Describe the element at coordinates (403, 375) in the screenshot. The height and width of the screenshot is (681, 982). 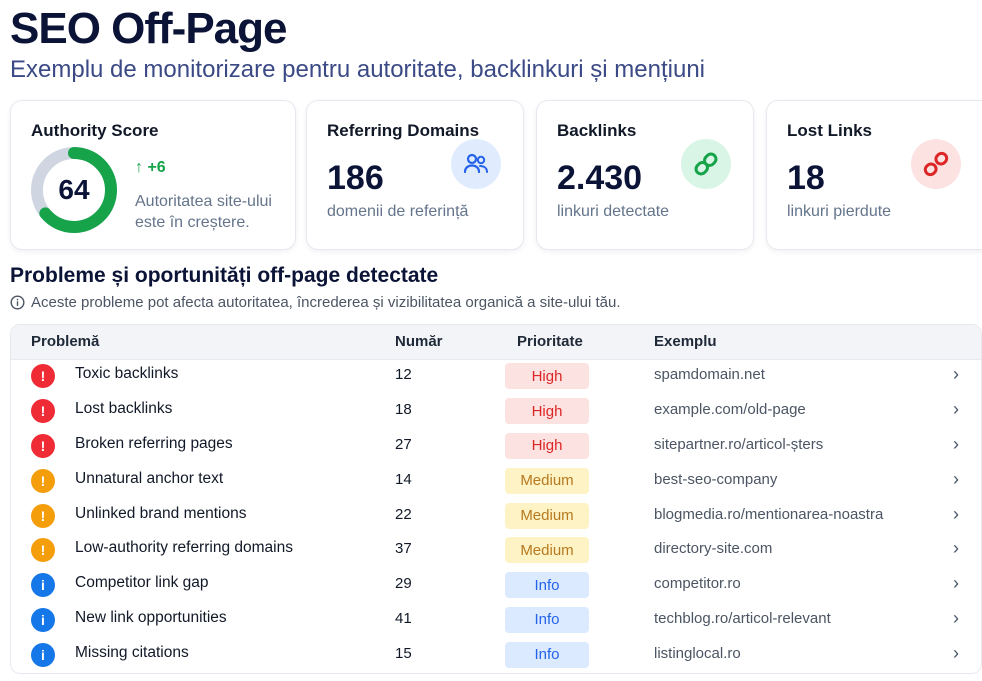
I see `problem-count: 12` at that location.